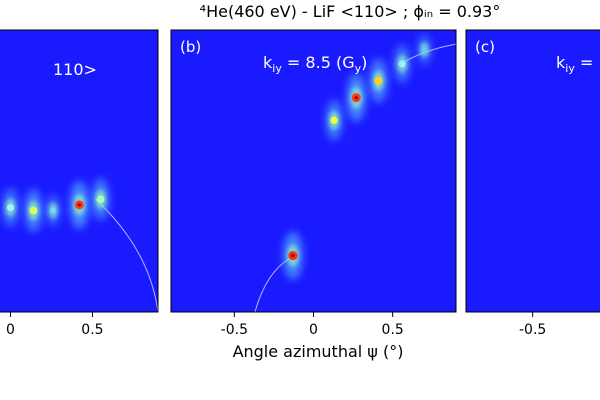  Describe the element at coordinates (190, 47) in the screenshot. I see `panel-tag: (b)` at that location.